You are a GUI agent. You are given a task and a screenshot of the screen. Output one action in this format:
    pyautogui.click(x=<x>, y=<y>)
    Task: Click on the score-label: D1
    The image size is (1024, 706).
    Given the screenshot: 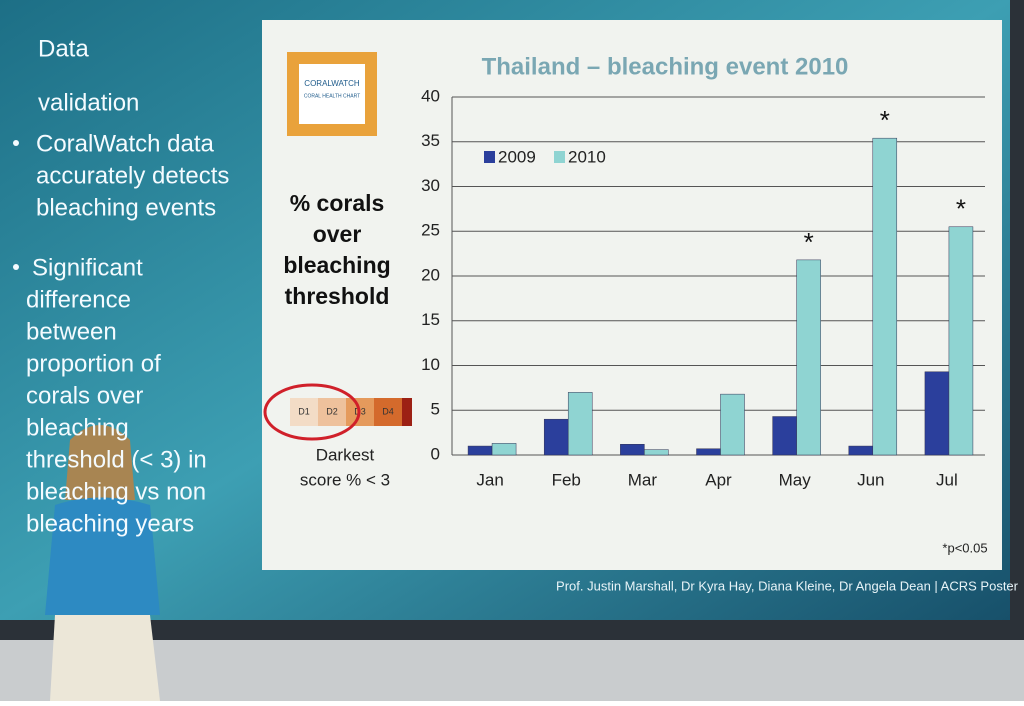 What is the action you would take?
    pyautogui.click(x=304, y=411)
    